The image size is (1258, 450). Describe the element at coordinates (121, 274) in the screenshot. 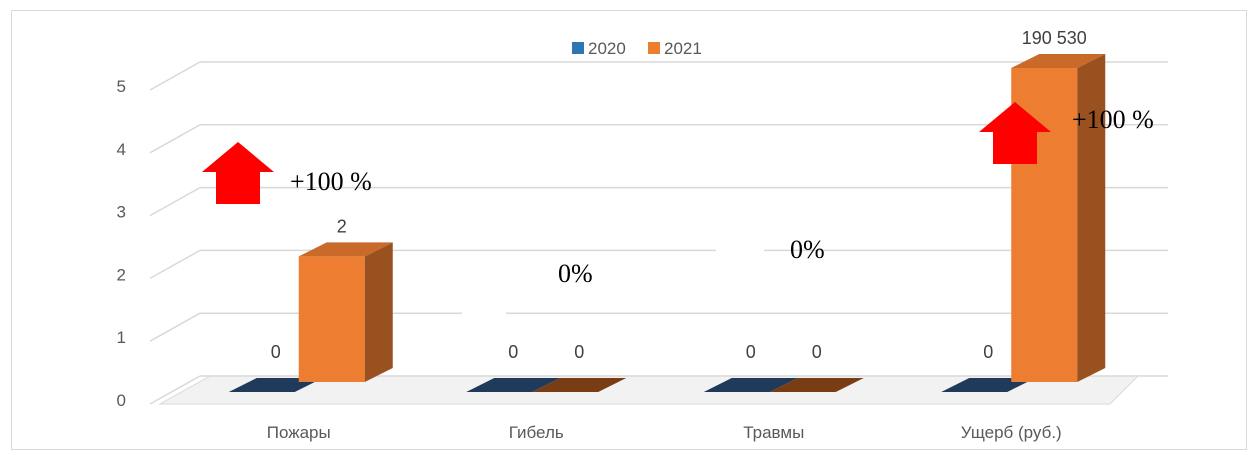

I see `y-tick-label: 2` at that location.